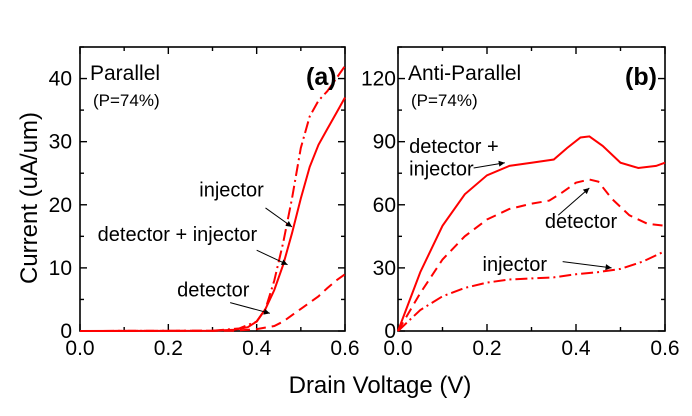  Describe the element at coordinates (464, 73) in the screenshot. I see `panel-title: Anti-Parallel` at that location.